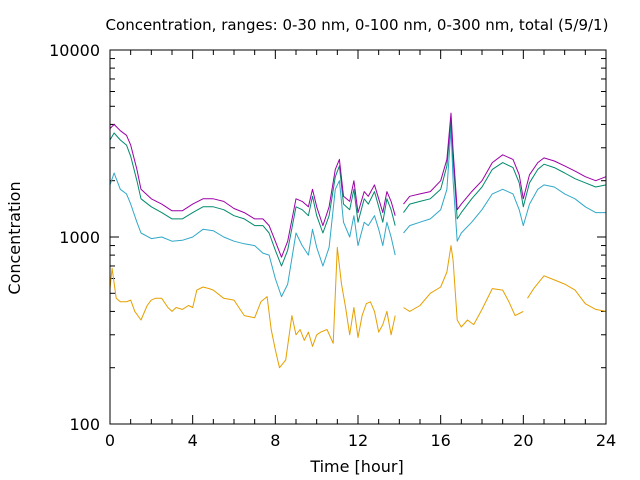 This screenshot has width=640, height=480. What do you see at coordinates (14, 237) in the screenshot?
I see `y-axis-title: Concentration` at bounding box center [14, 237].